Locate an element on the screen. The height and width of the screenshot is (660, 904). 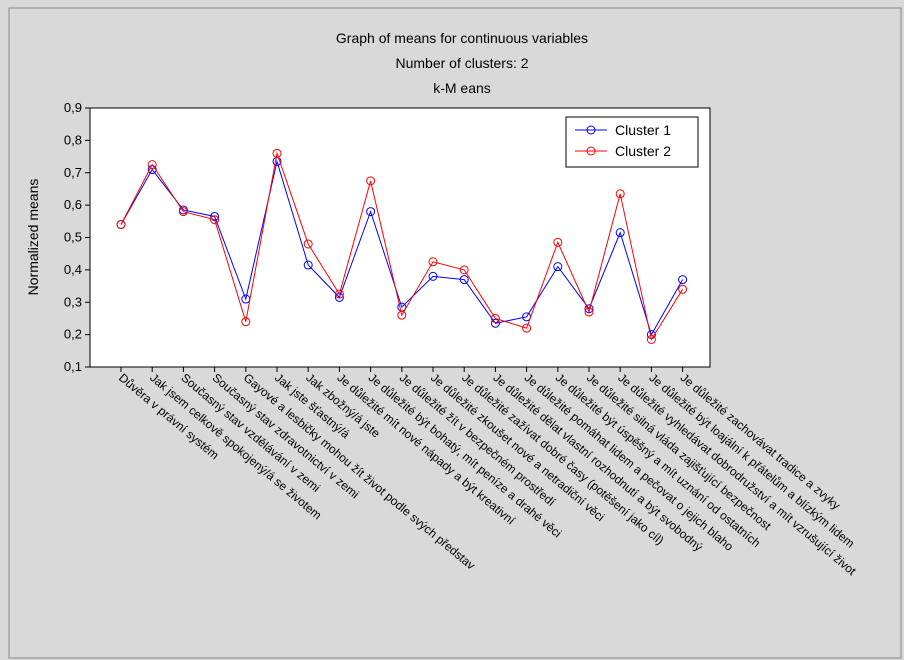
legend-label-cluster-1: Cluster 1 is located at coordinates (643, 130).